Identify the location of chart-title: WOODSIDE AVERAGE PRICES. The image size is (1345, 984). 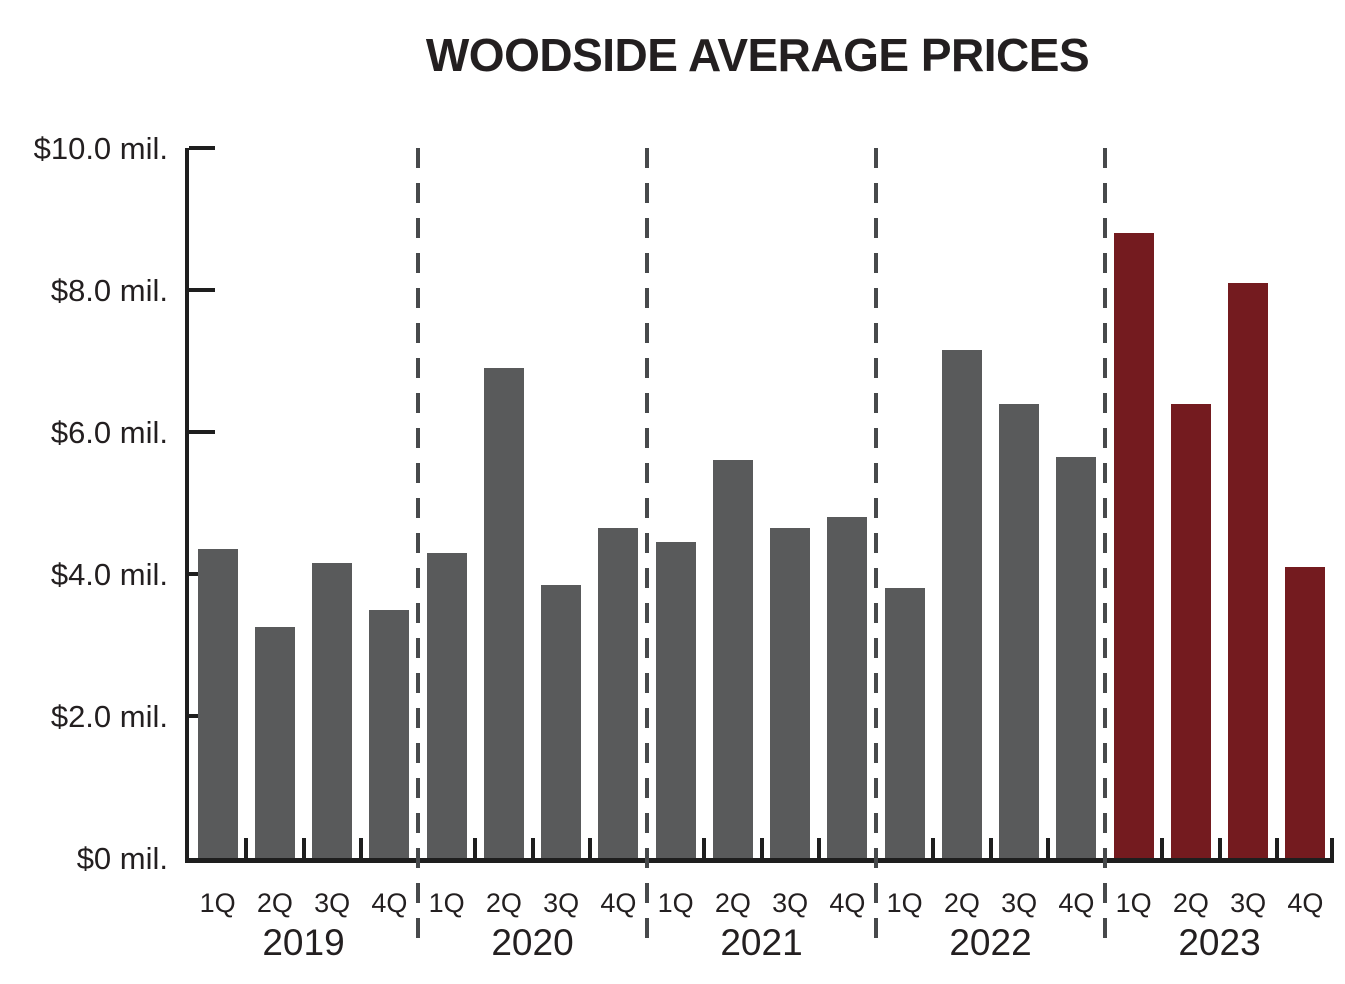
(757, 55).